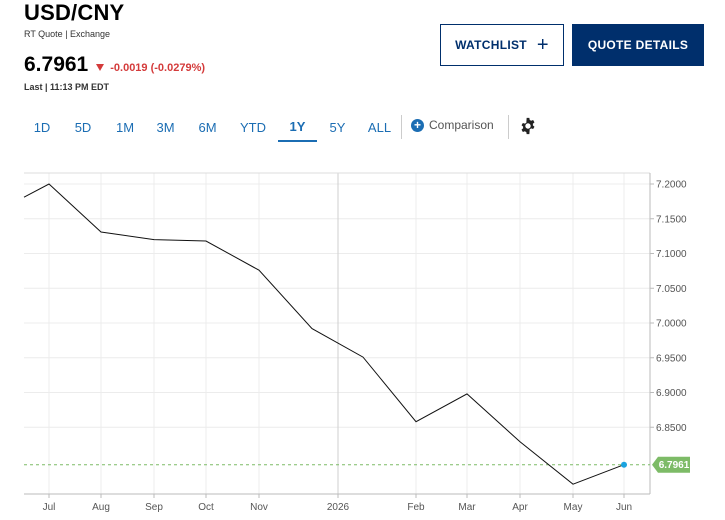 The width and height of the screenshot is (725, 520). I want to click on x-tick-label: May, so click(573, 507).